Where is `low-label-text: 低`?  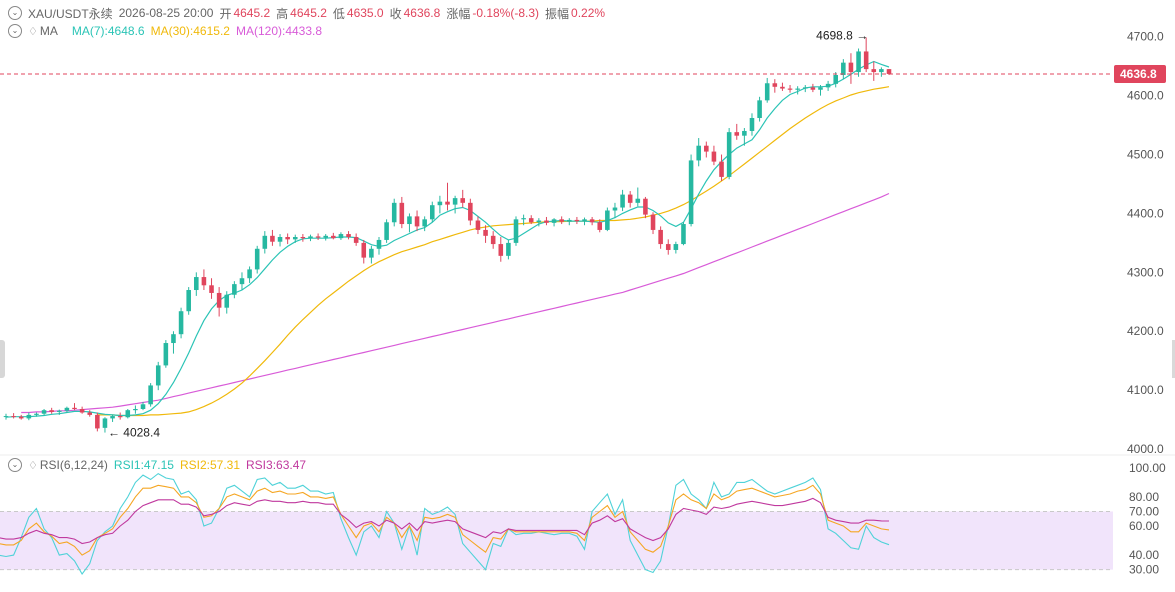
low-label-text: 低 is located at coordinates (338, 13).